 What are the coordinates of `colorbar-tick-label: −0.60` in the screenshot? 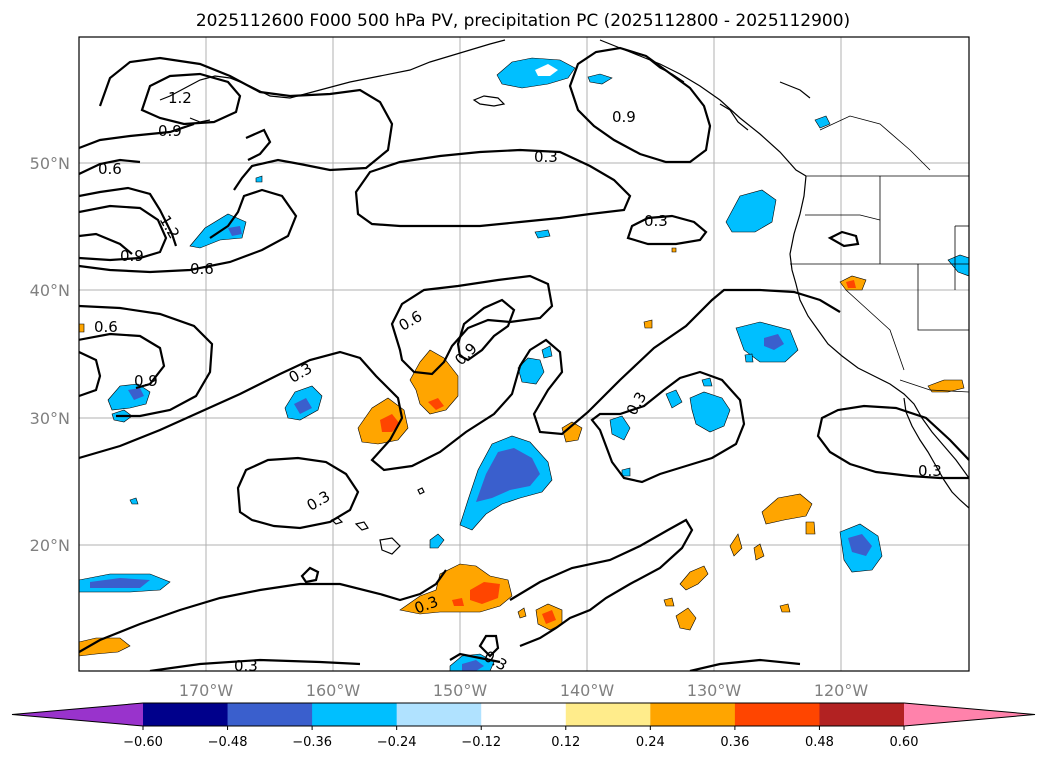 It's located at (143, 742).